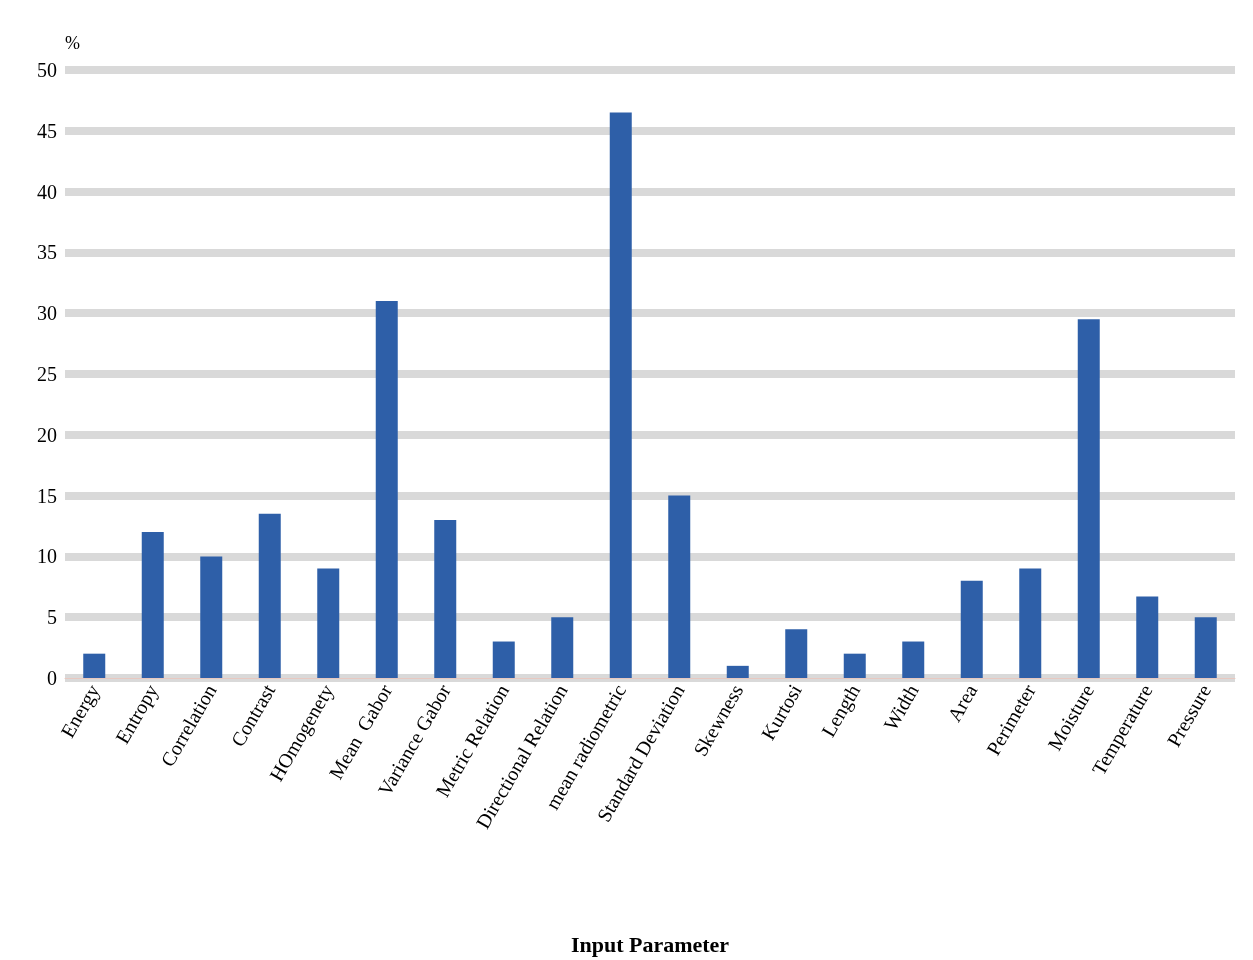  What do you see at coordinates (47, 434) in the screenshot?
I see `y-tick-label: 20` at bounding box center [47, 434].